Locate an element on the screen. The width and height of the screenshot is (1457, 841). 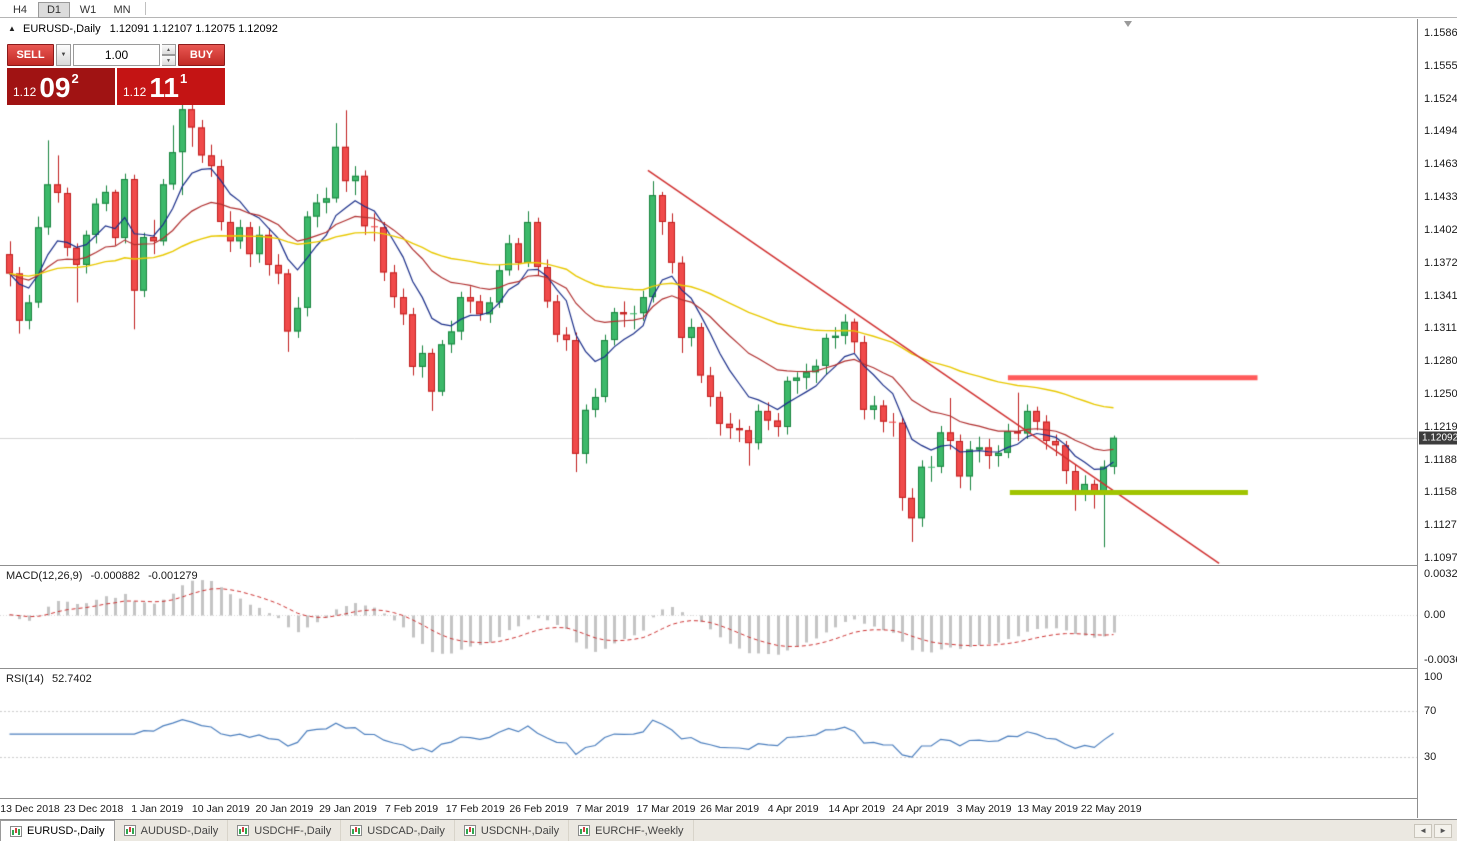
toolbar-separator is located at coordinates (145, 8).